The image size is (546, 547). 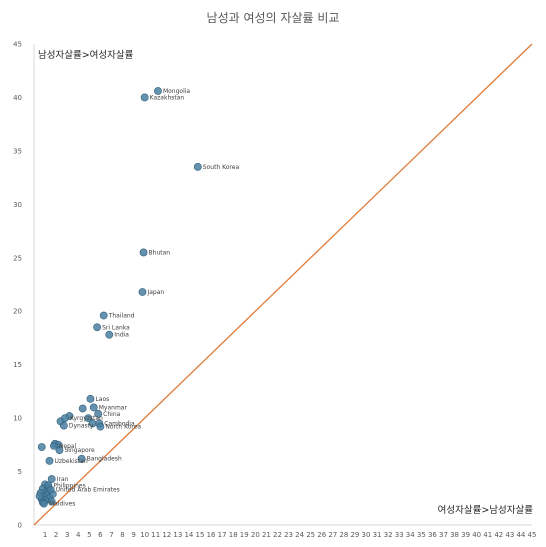 I want to click on x-tick-label: 30, so click(x=366, y=535).